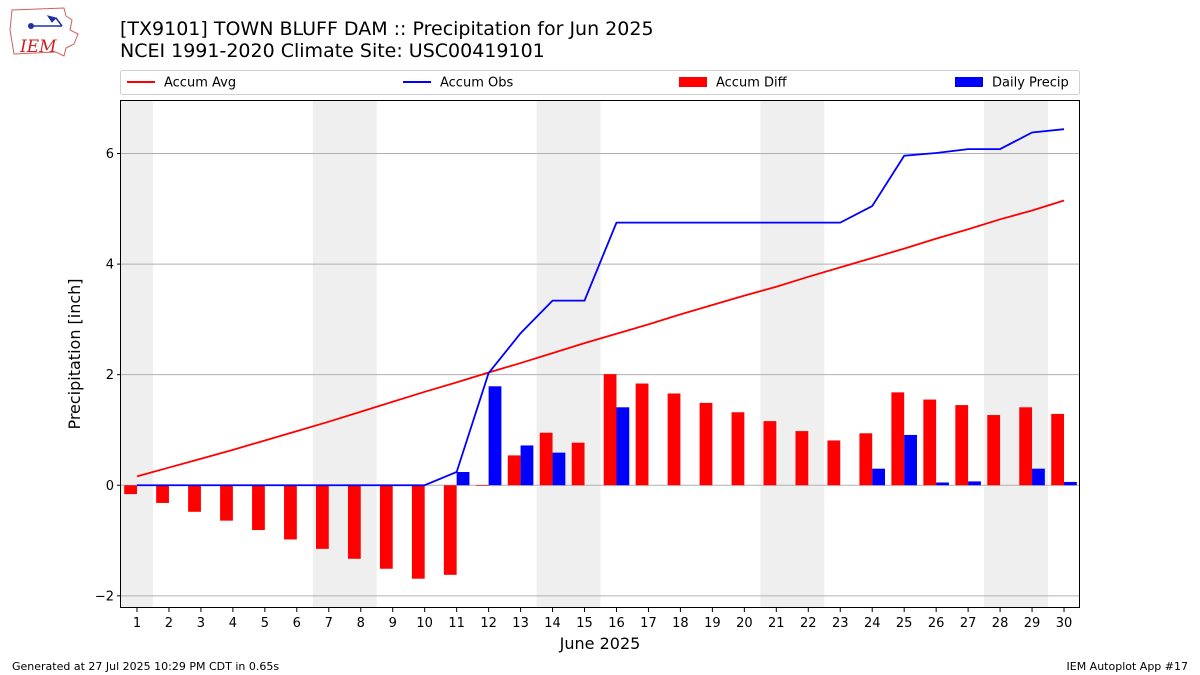 This screenshot has width=1200, height=675. I want to click on legend: Accum Avg Accum Obs Accum Diff Daily Precip, so click(600, 82).